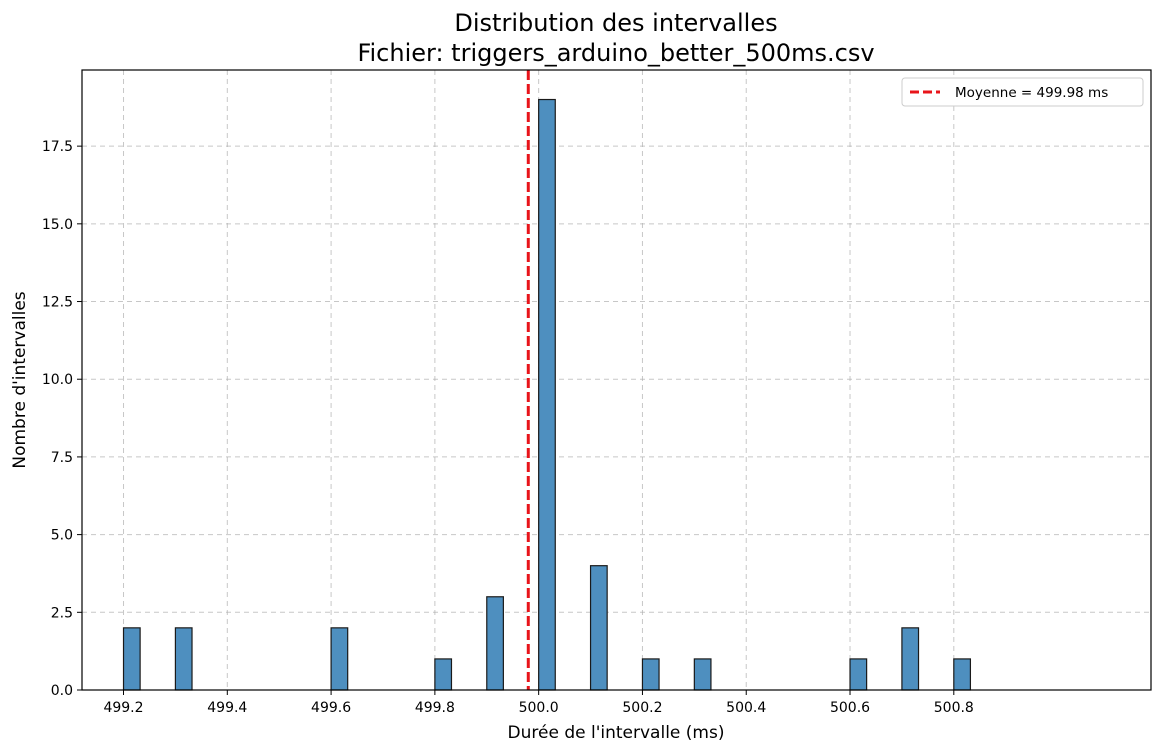  What do you see at coordinates (62, 613) in the screenshot?
I see `y-tick-label: 2.5` at bounding box center [62, 613].